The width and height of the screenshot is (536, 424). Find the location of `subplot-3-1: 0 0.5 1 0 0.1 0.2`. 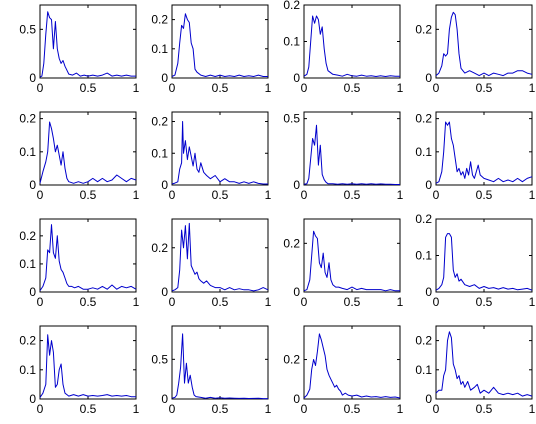

subplot-3-1: 0 0.5 1 0 0.1 0.2 is located at coordinates (79, 263).